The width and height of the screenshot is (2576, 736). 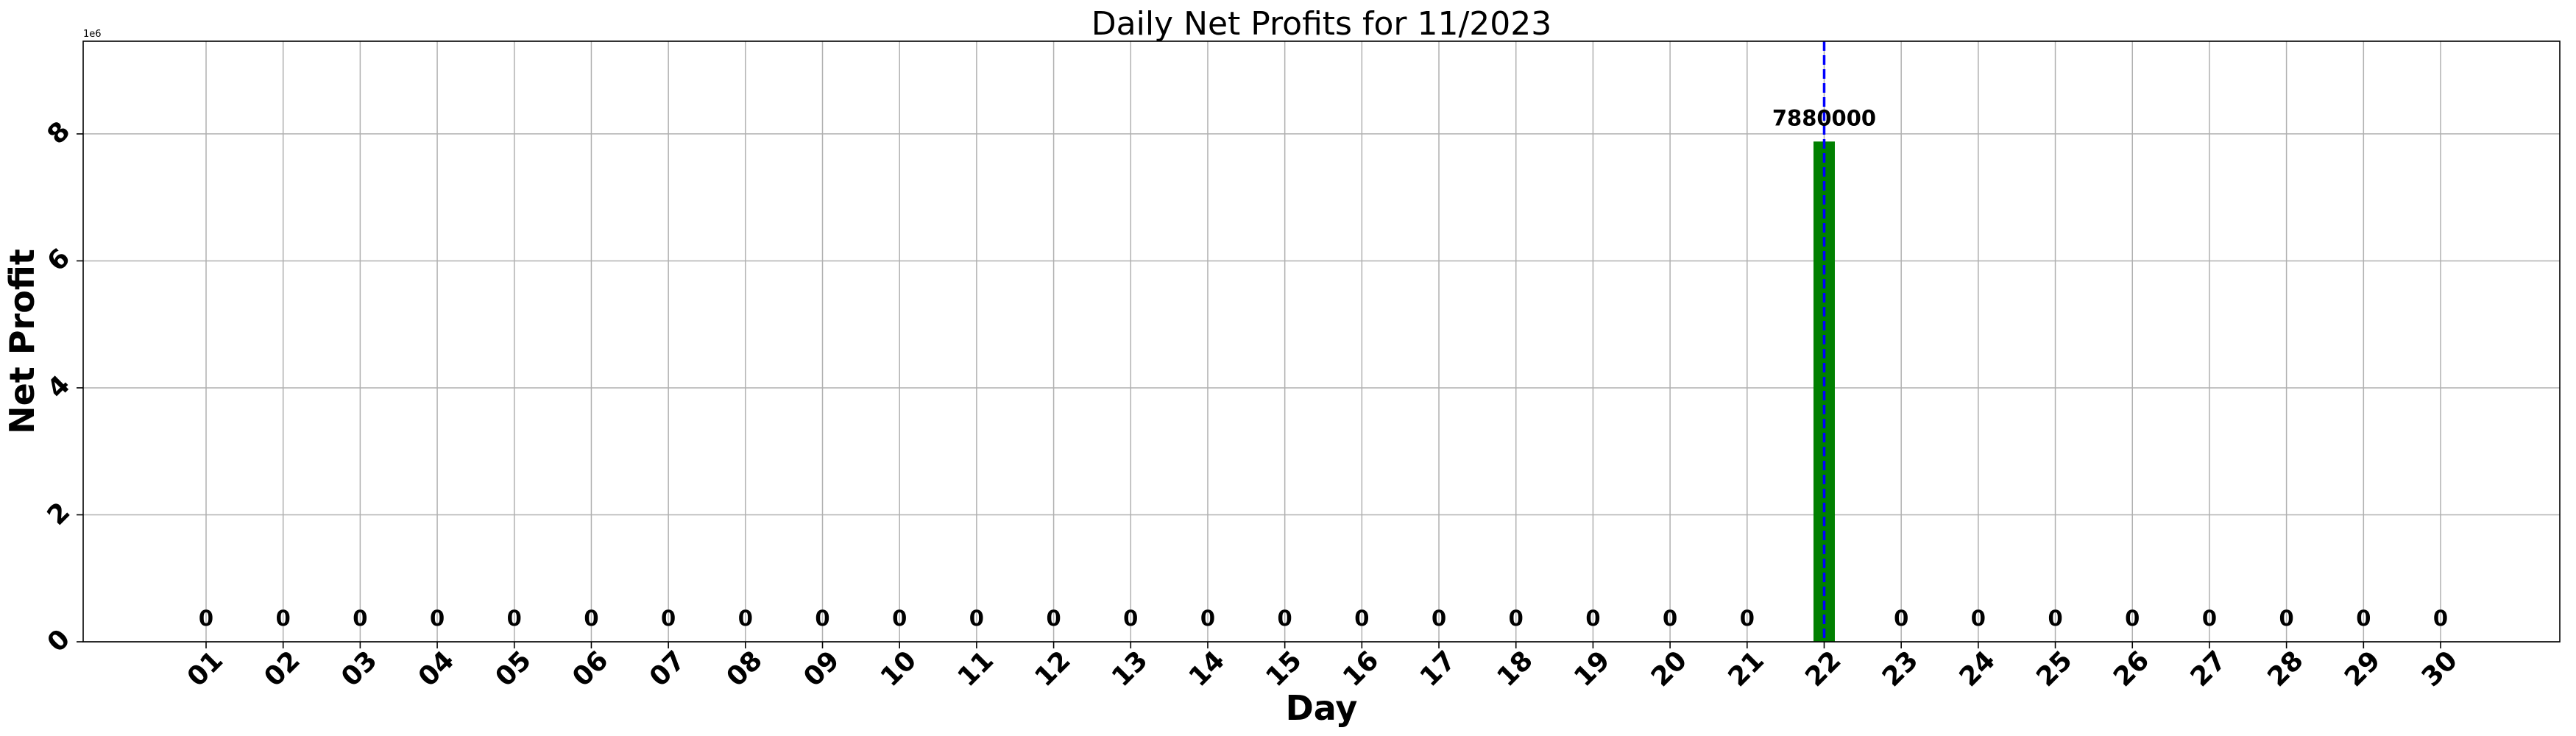 What do you see at coordinates (59, 260) in the screenshot?
I see `y-tick-label: 6` at bounding box center [59, 260].